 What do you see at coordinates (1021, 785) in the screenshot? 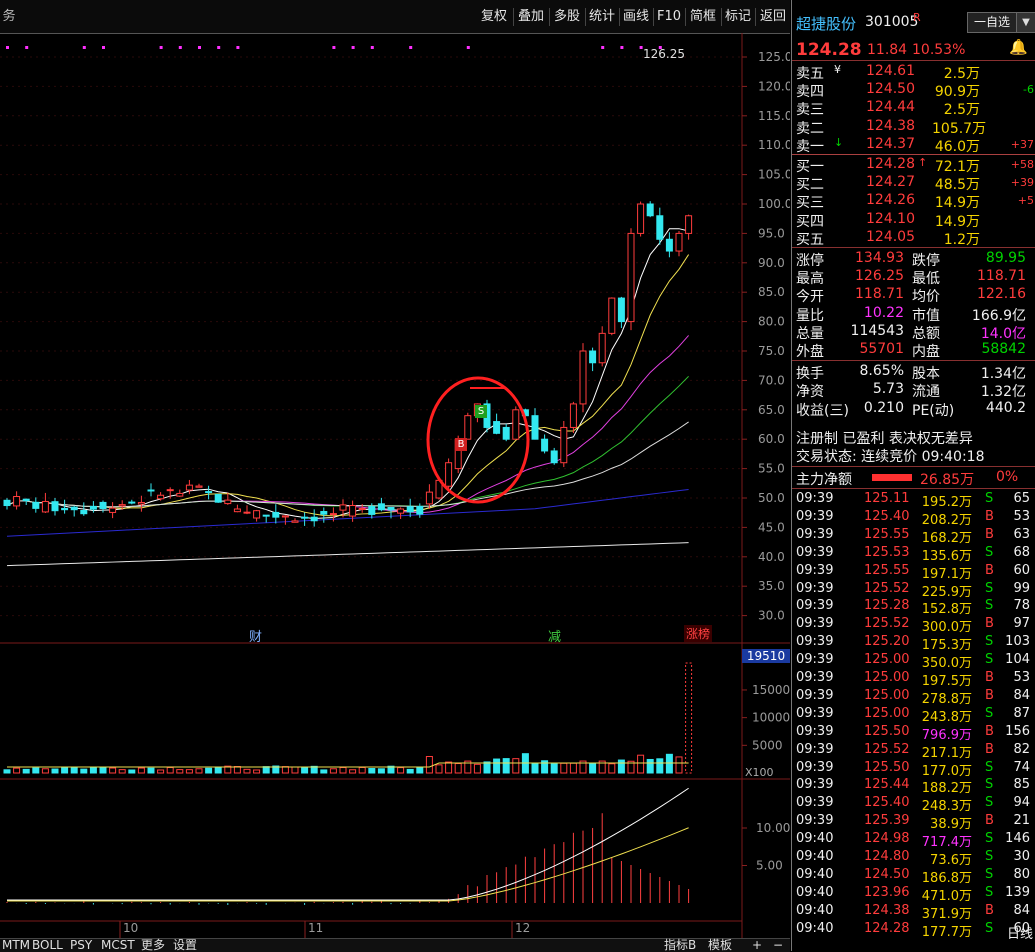
I see `tick-count: 85` at bounding box center [1021, 785].